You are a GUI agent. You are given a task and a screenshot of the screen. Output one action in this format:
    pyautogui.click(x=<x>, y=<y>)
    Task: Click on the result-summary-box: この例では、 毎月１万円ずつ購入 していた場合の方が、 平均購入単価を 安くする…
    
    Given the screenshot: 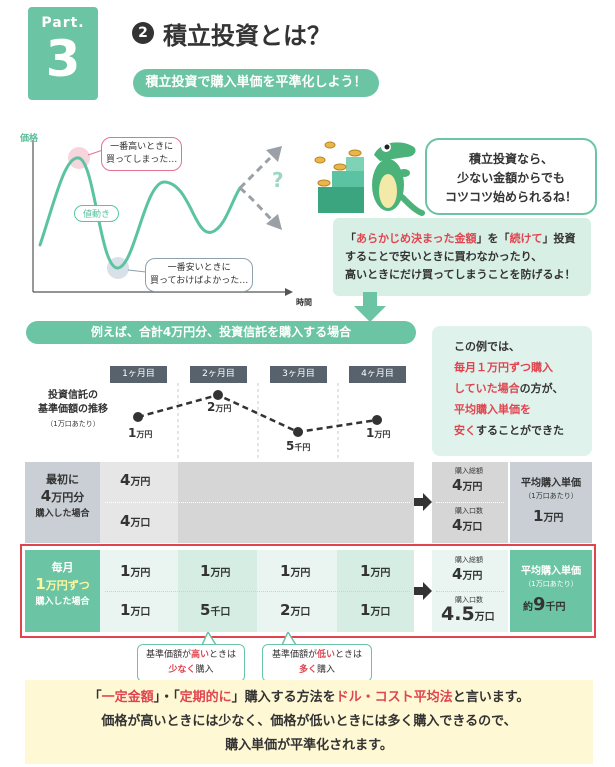 What is the action you would take?
    pyautogui.click(x=512, y=391)
    